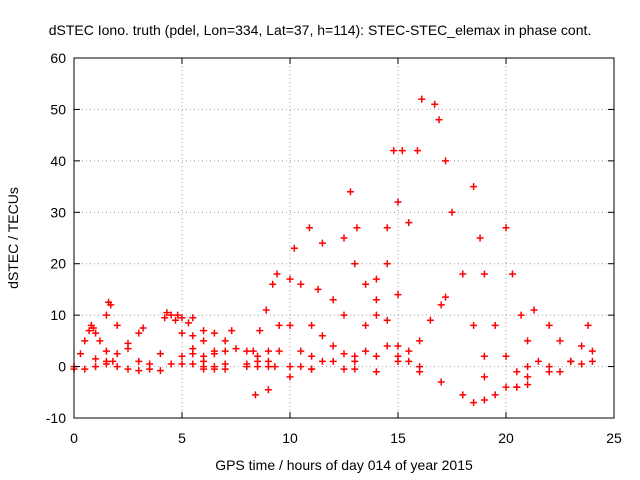 The image size is (640, 480). Describe the element at coordinates (58, 161) in the screenshot. I see `y-tick-label: 40` at that location.